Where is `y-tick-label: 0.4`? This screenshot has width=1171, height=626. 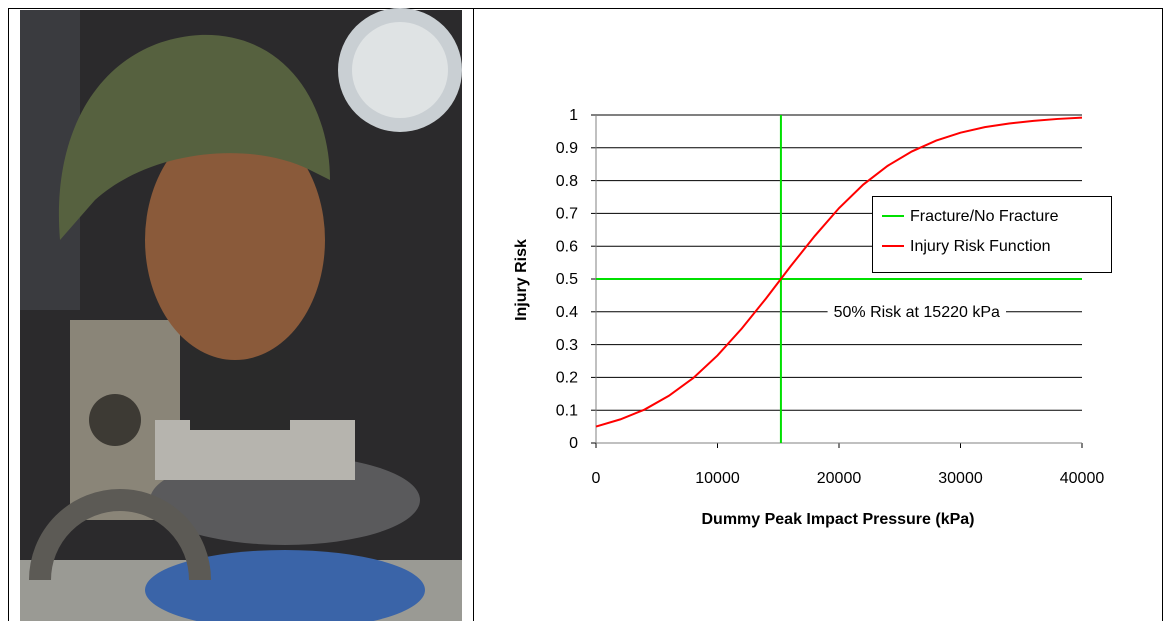 y-tick-label: 0.4 is located at coordinates (567, 312).